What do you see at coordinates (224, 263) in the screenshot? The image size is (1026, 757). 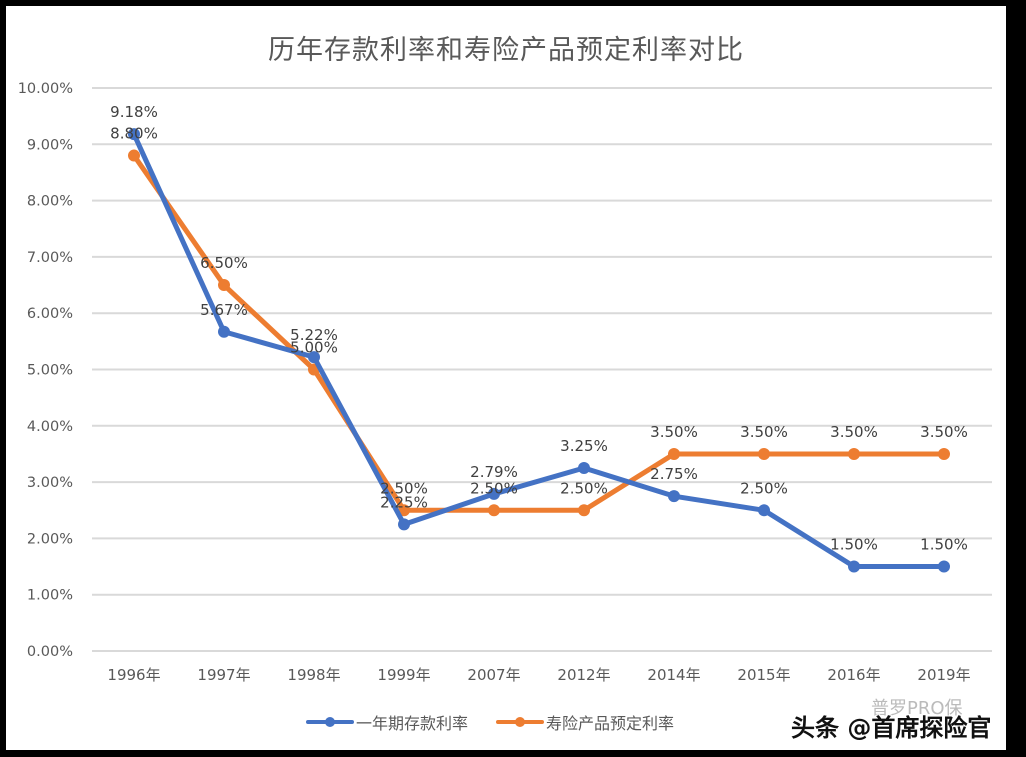 I see `data-label: 6.50%` at bounding box center [224, 263].